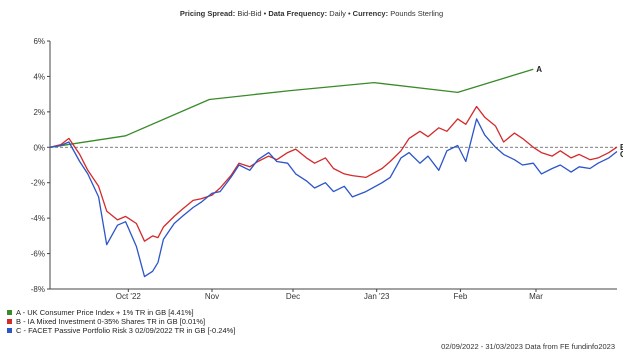 This screenshot has height=356, width=623. I want to click on currency-label: Currency:, so click(370, 13).